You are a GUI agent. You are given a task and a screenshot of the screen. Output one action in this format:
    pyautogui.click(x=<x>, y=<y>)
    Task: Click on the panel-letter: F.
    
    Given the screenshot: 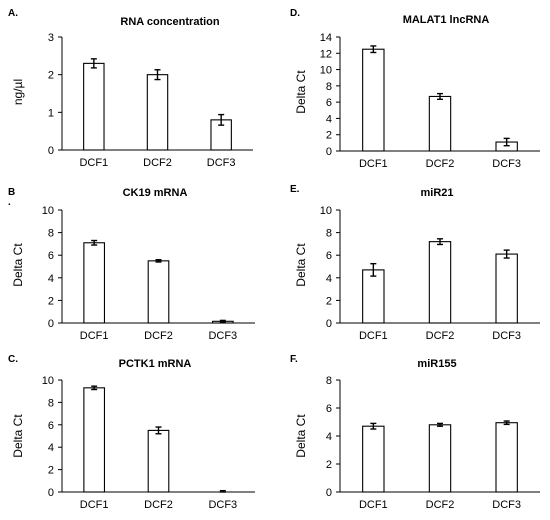 What is the action you would take?
    pyautogui.click(x=294, y=359)
    